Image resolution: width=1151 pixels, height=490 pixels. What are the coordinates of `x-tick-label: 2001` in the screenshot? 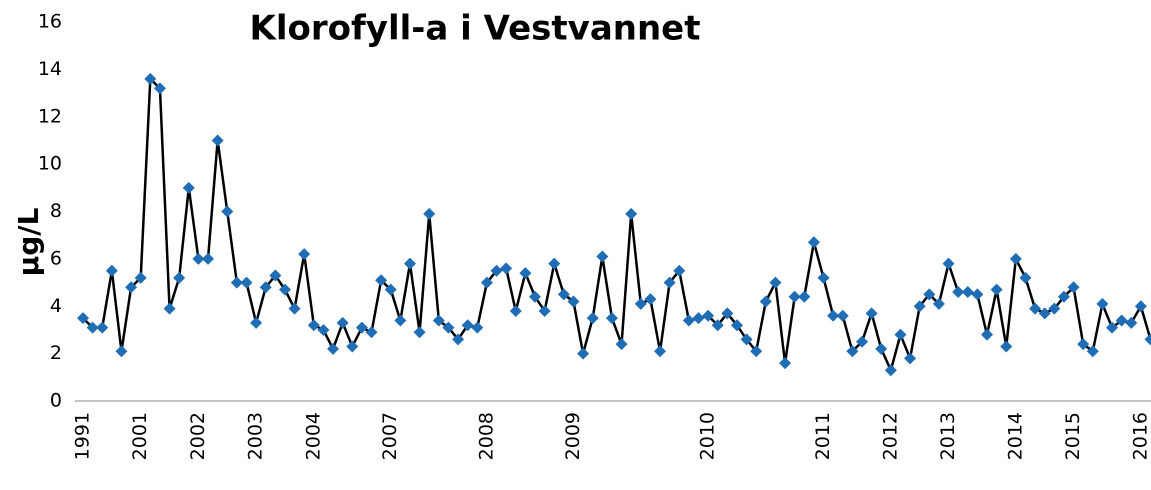 It's located at (140, 436).